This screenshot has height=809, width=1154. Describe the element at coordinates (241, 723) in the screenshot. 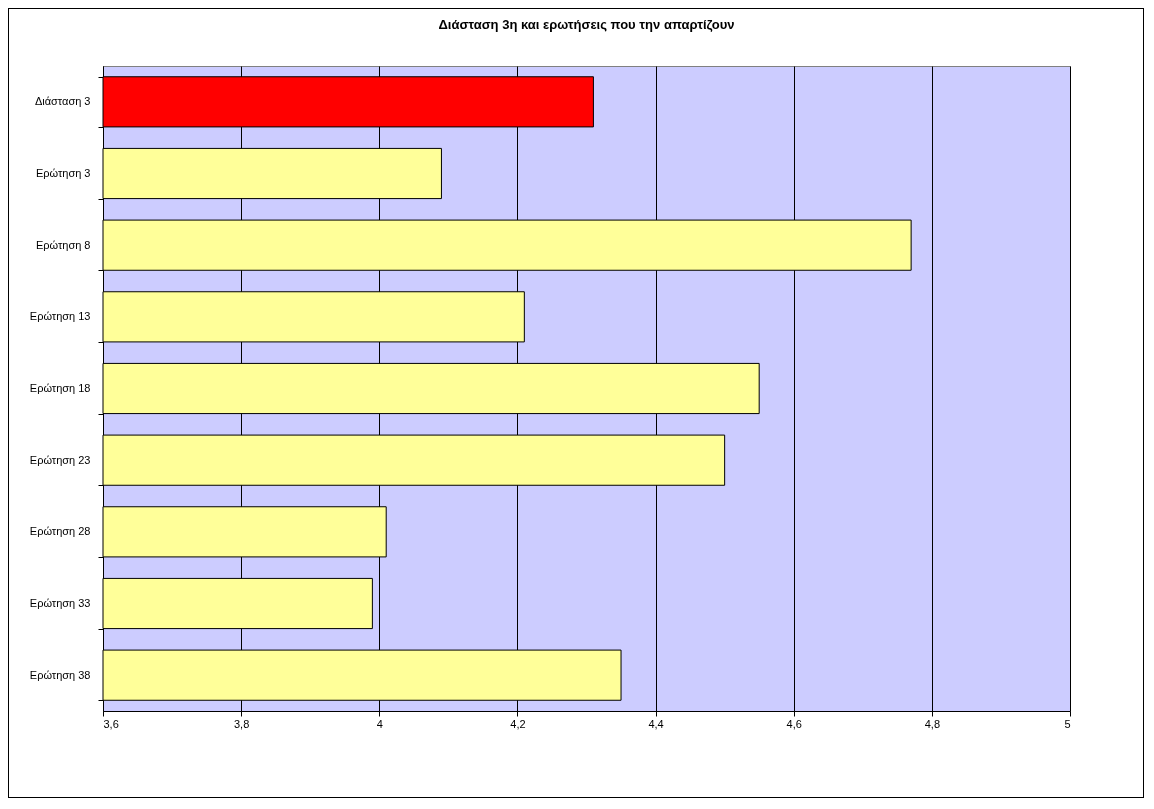

I see `x-tick-label: 3,8` at that location.